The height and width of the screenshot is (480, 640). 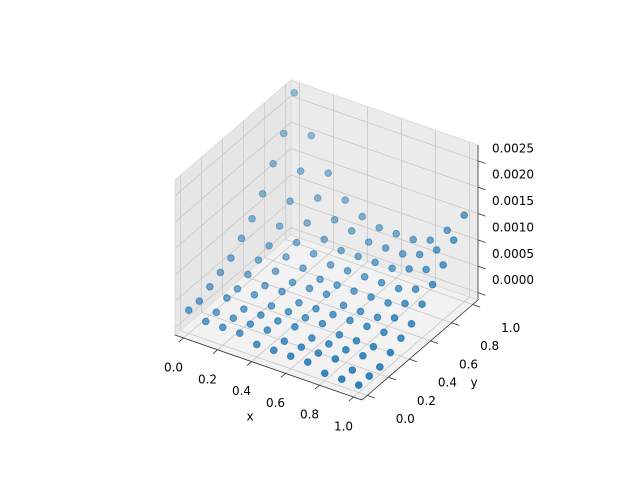 What do you see at coordinates (173, 367) in the screenshot?
I see `x-tick-label: 0.0` at bounding box center [173, 367].